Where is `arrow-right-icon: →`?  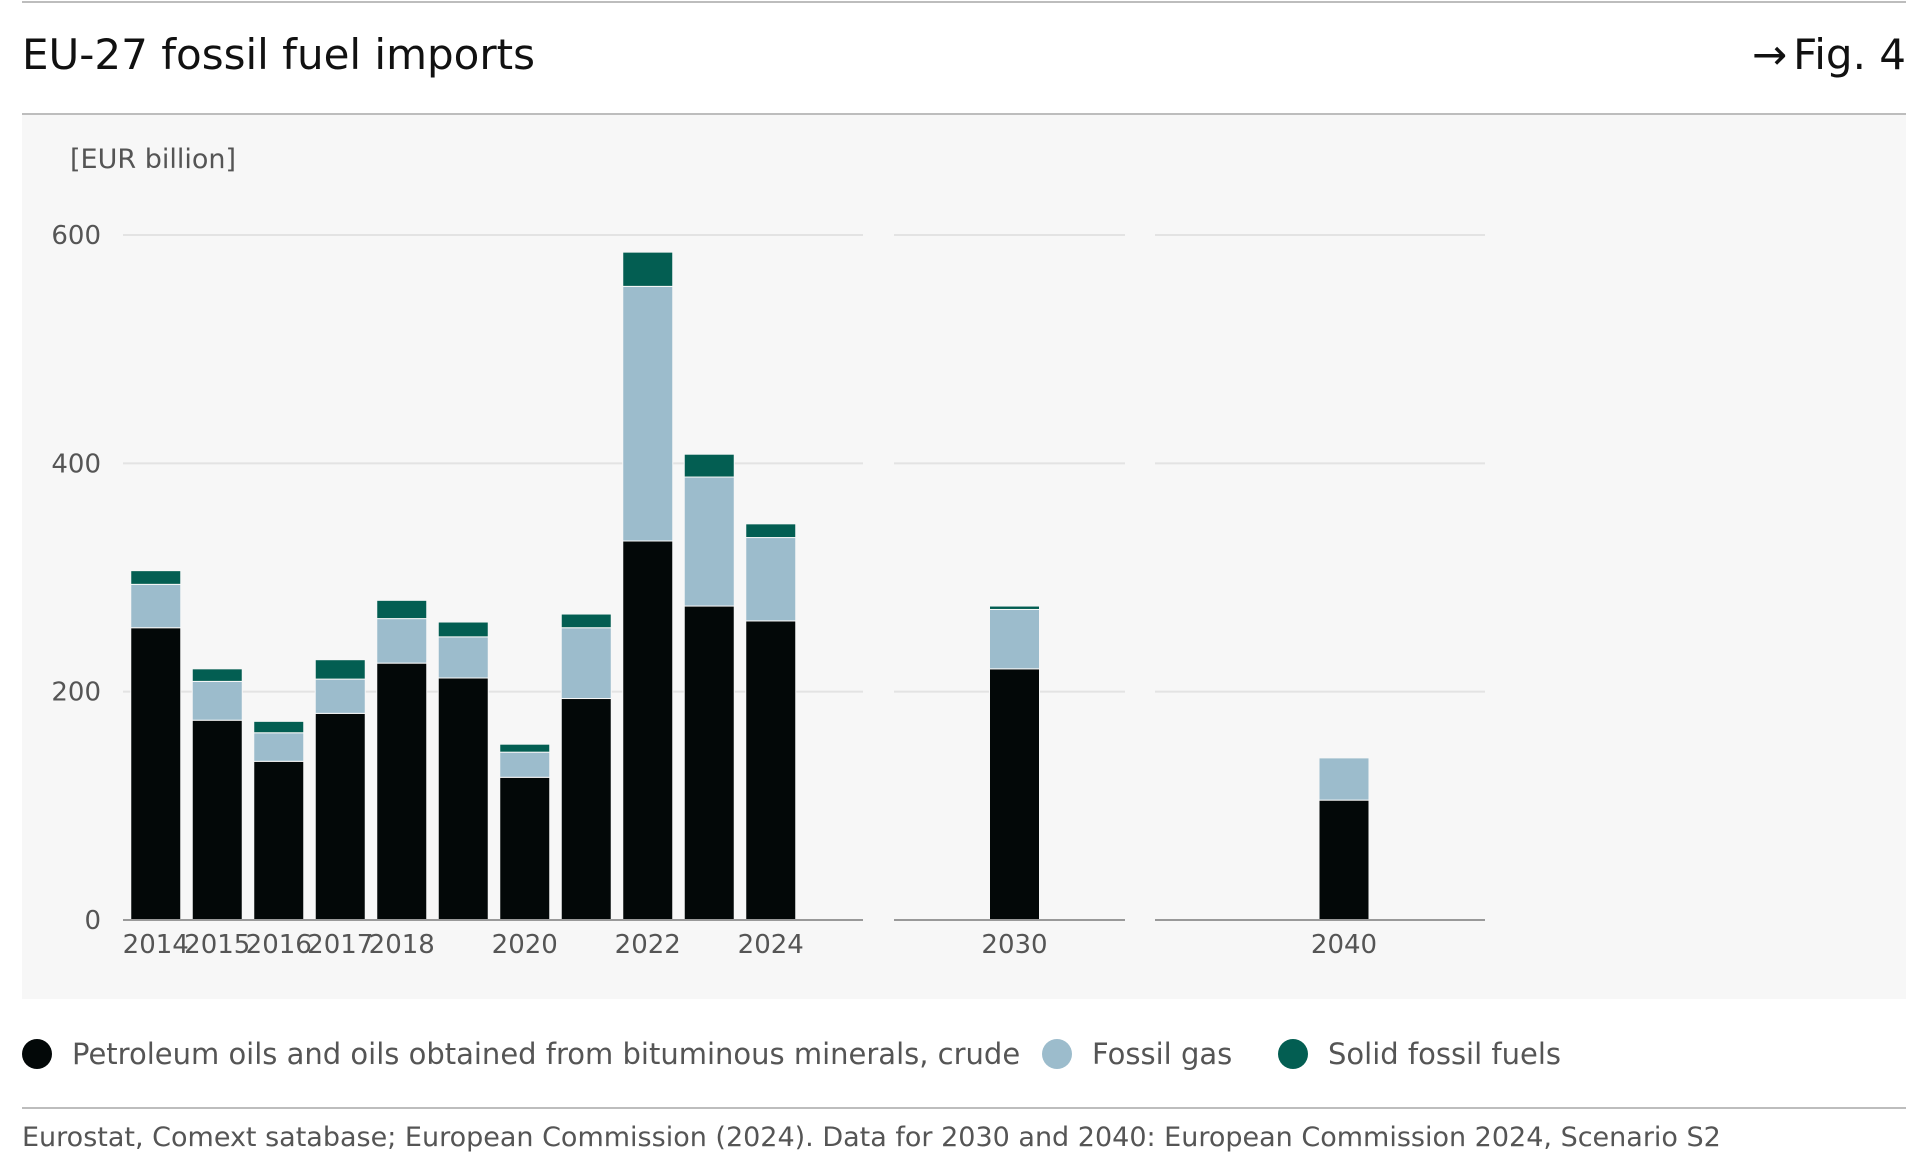
arrow-right-icon: → is located at coordinates (1769, 54).